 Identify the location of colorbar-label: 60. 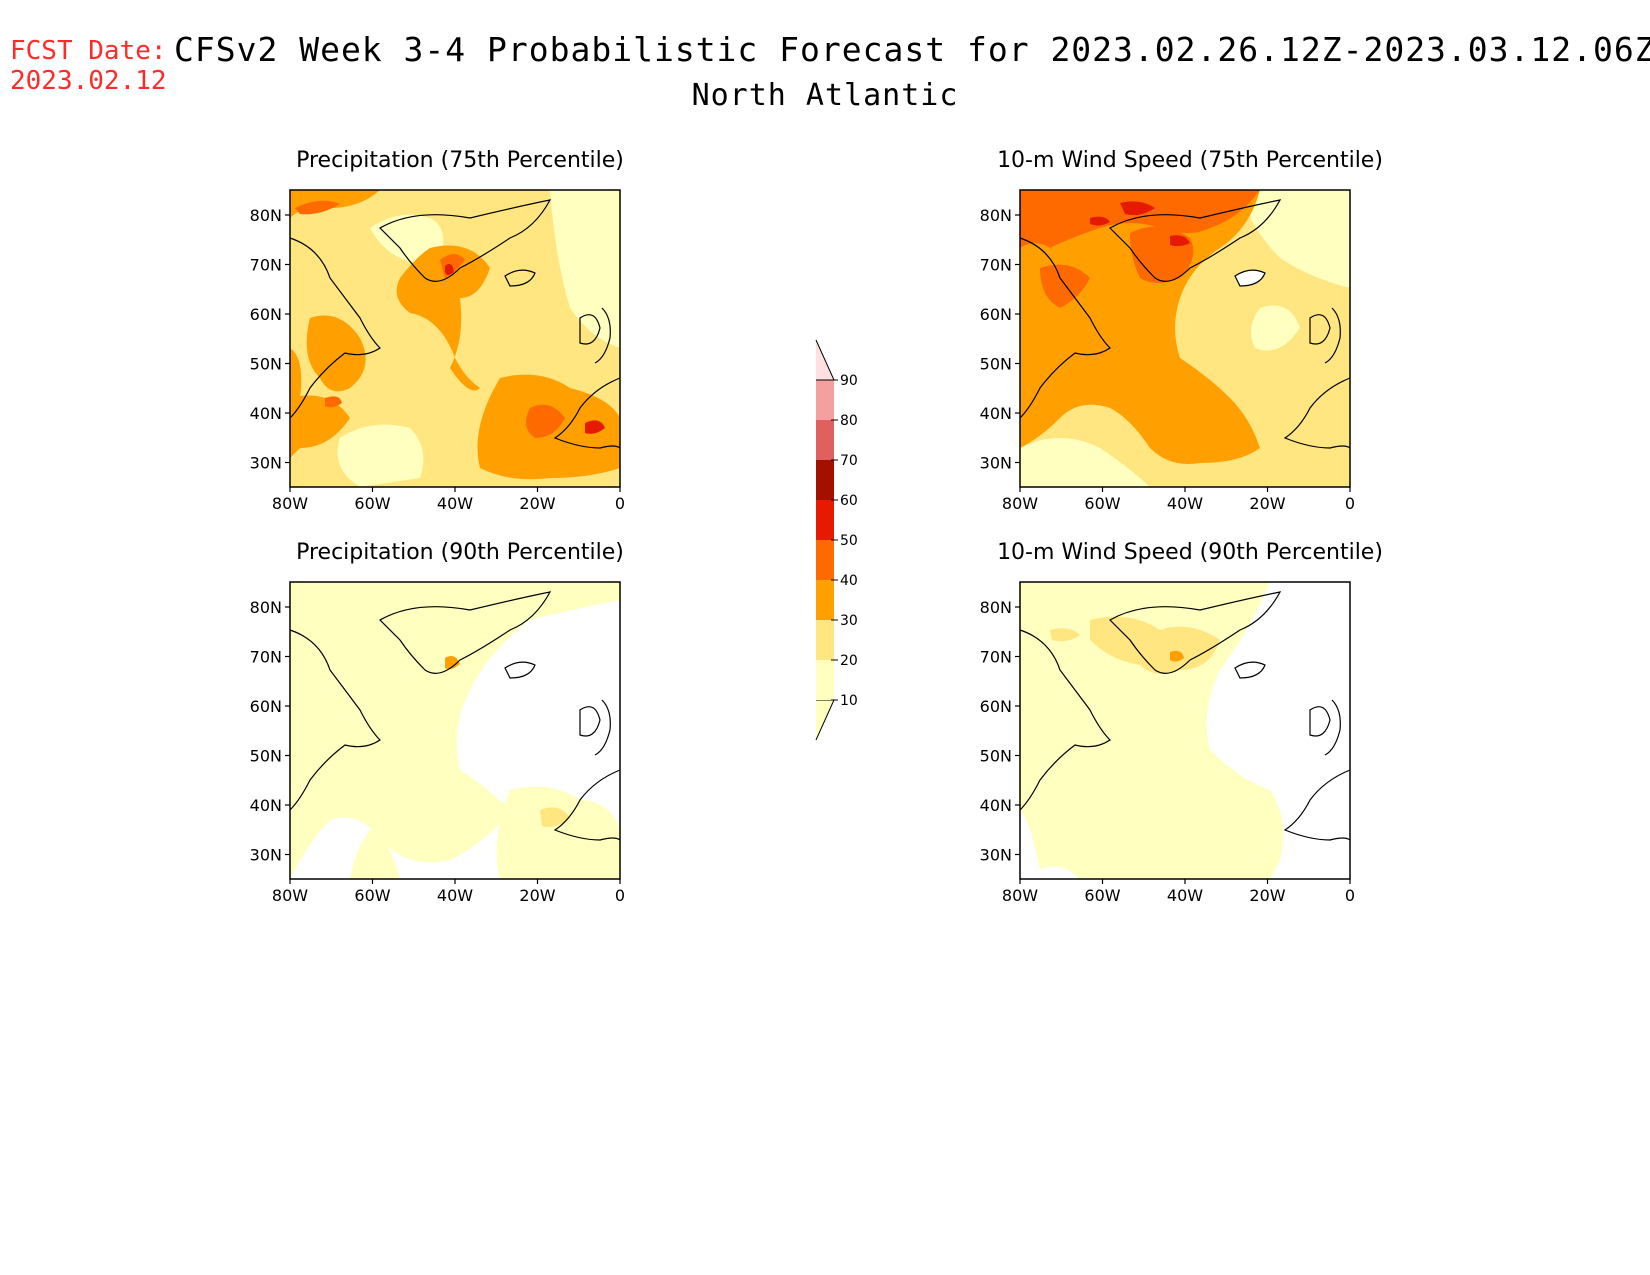
(849, 501).